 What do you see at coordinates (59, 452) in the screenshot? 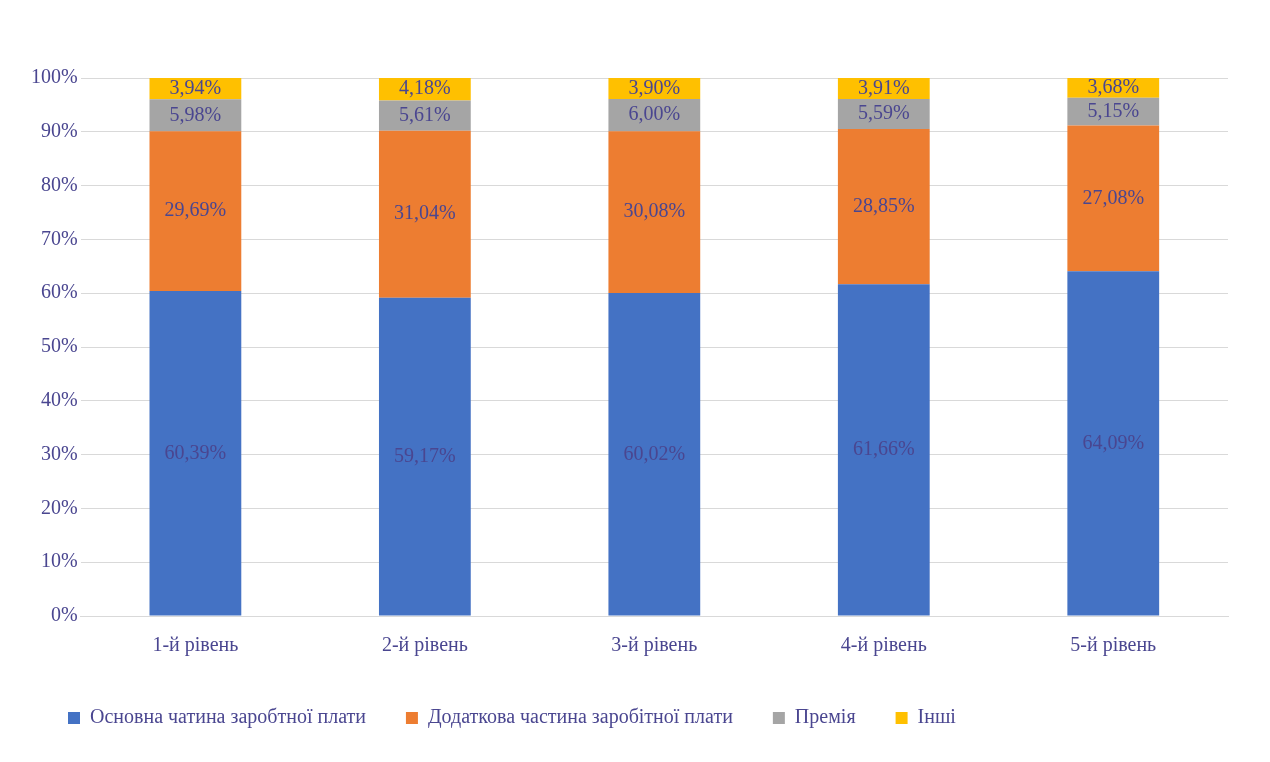
I see `y-tick-label: 30%` at bounding box center [59, 452].